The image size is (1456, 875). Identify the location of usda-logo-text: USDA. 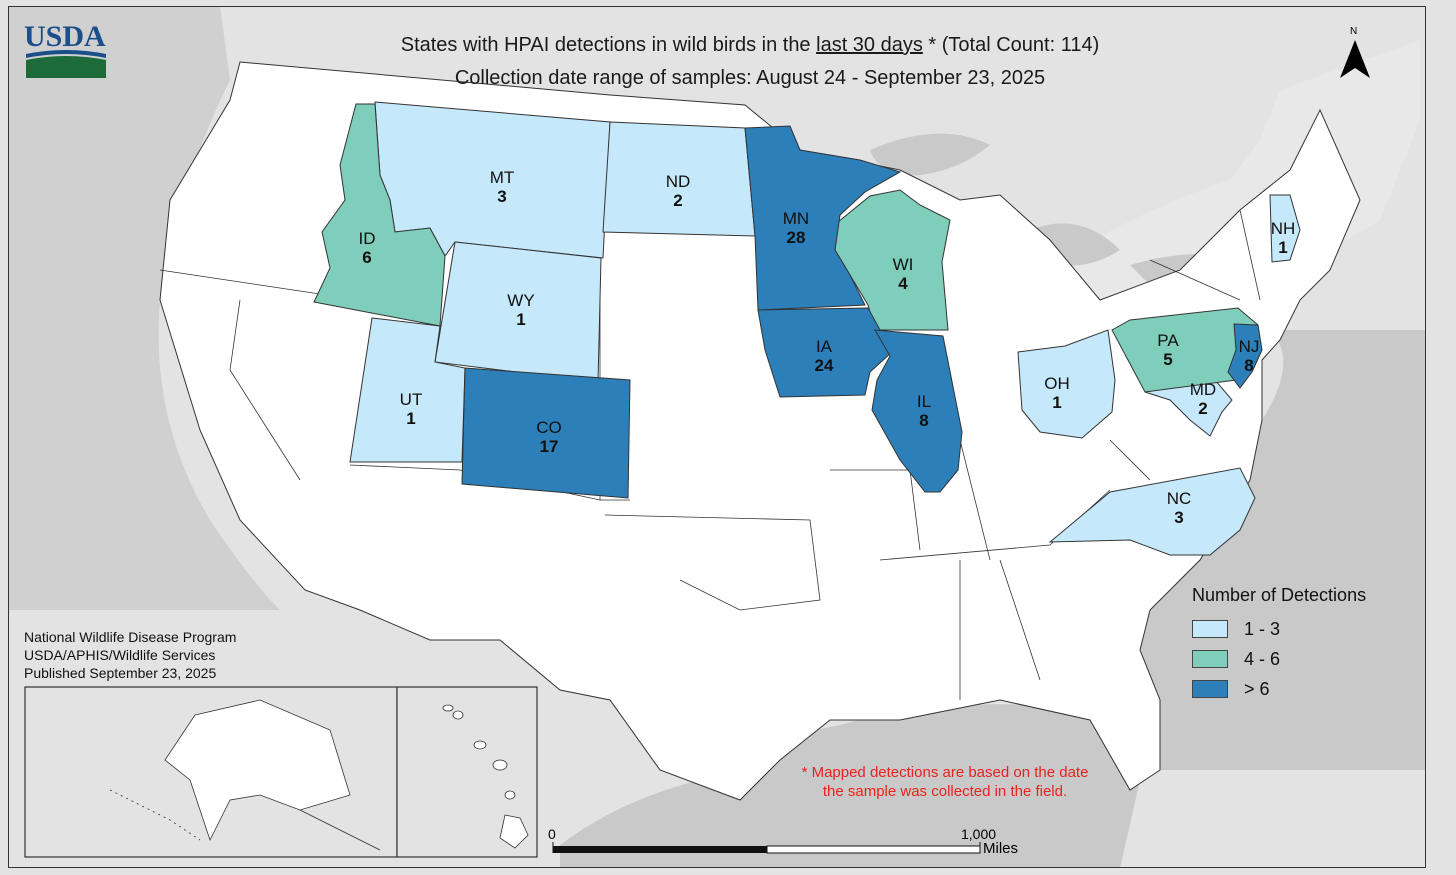
(65, 36).